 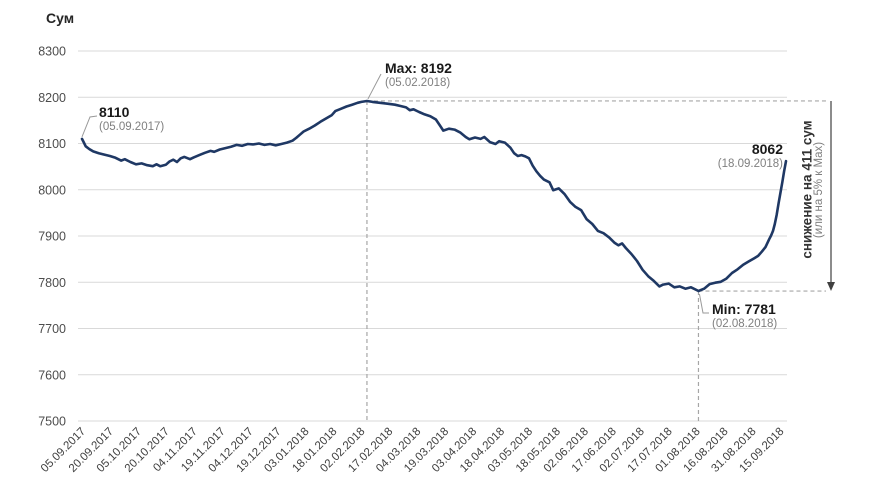 What do you see at coordinates (703, 303) in the screenshot?
I see `min-leader-line` at bounding box center [703, 303].